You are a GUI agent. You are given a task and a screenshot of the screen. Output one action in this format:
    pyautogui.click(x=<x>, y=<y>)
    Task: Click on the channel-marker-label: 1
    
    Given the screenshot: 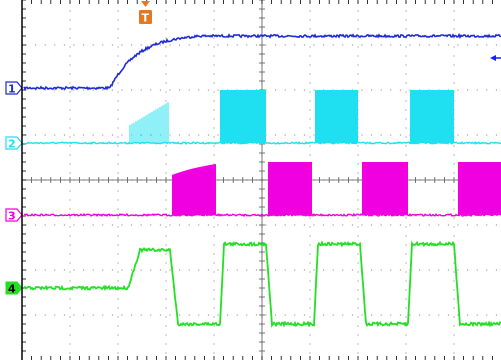 What is the action you would take?
    pyautogui.click(x=12, y=89)
    